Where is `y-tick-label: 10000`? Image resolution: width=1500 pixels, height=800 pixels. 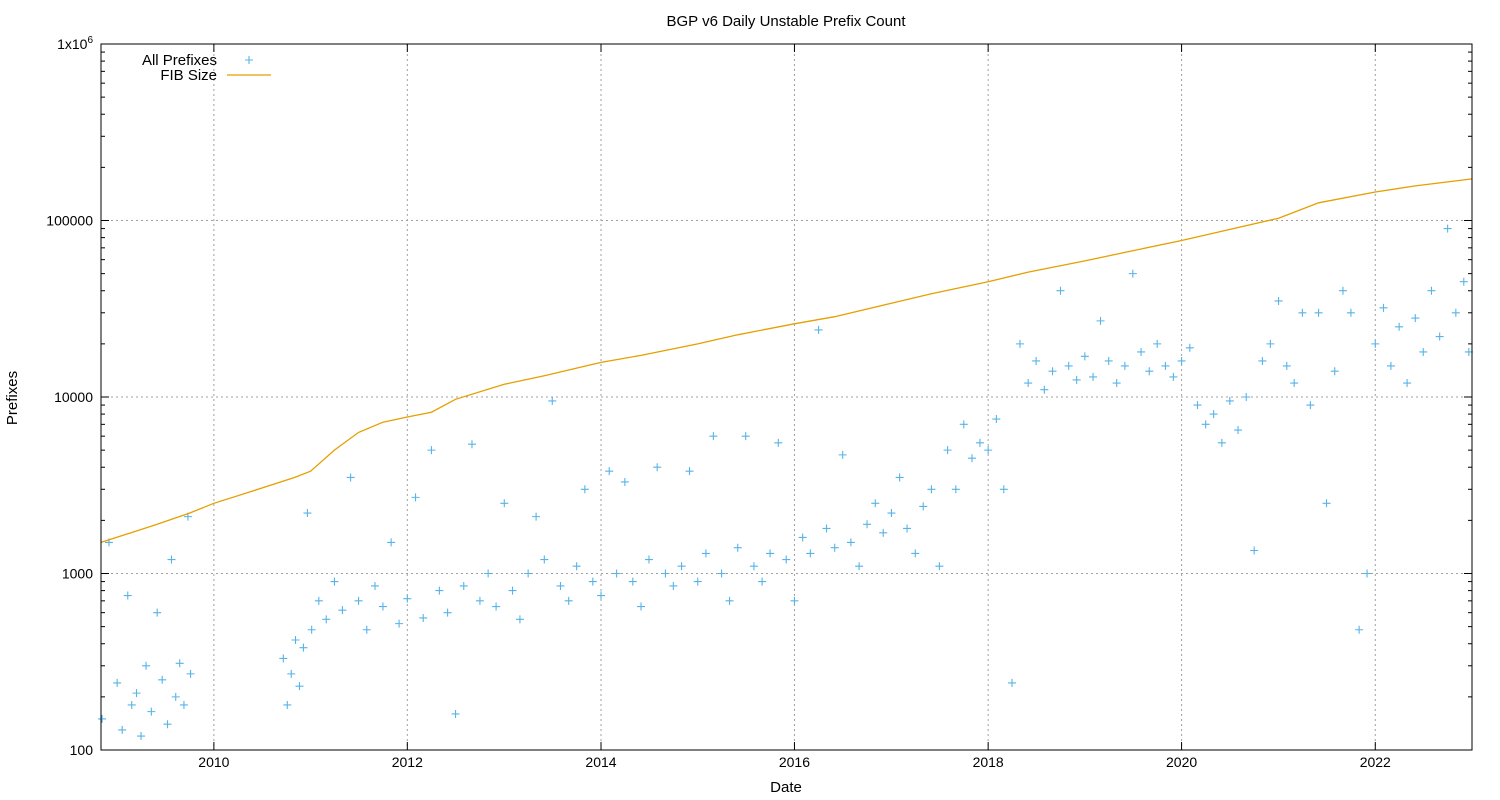
y-tick-label: 10000 is located at coordinates (73, 397).